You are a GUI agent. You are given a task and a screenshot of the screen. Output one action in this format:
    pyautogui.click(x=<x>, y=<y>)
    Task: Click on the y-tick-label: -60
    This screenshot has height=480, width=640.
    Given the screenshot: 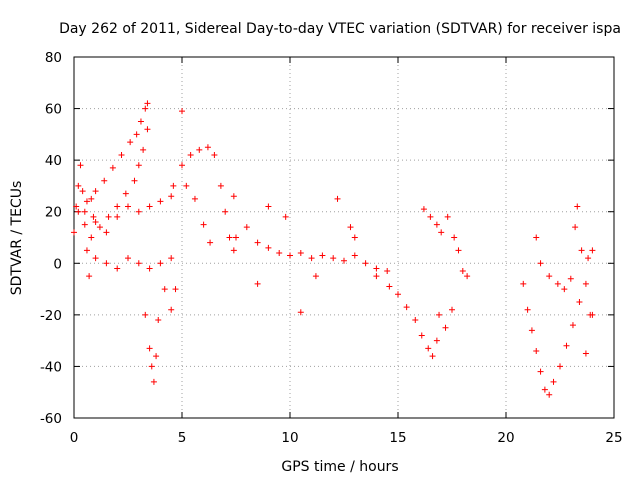 What is the action you would take?
    pyautogui.click(x=51, y=419)
    